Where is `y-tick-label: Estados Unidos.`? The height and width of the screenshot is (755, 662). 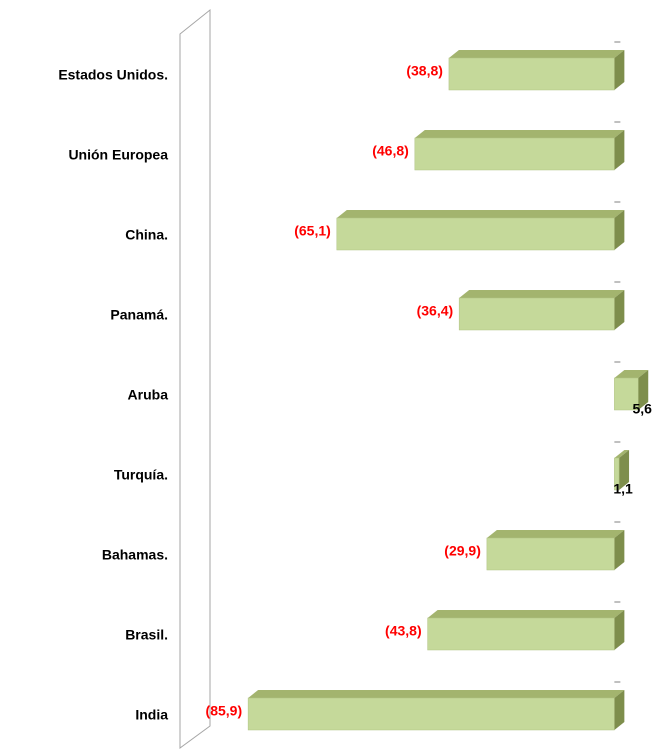 y-tick-label: Estados Unidos. is located at coordinates (113, 75).